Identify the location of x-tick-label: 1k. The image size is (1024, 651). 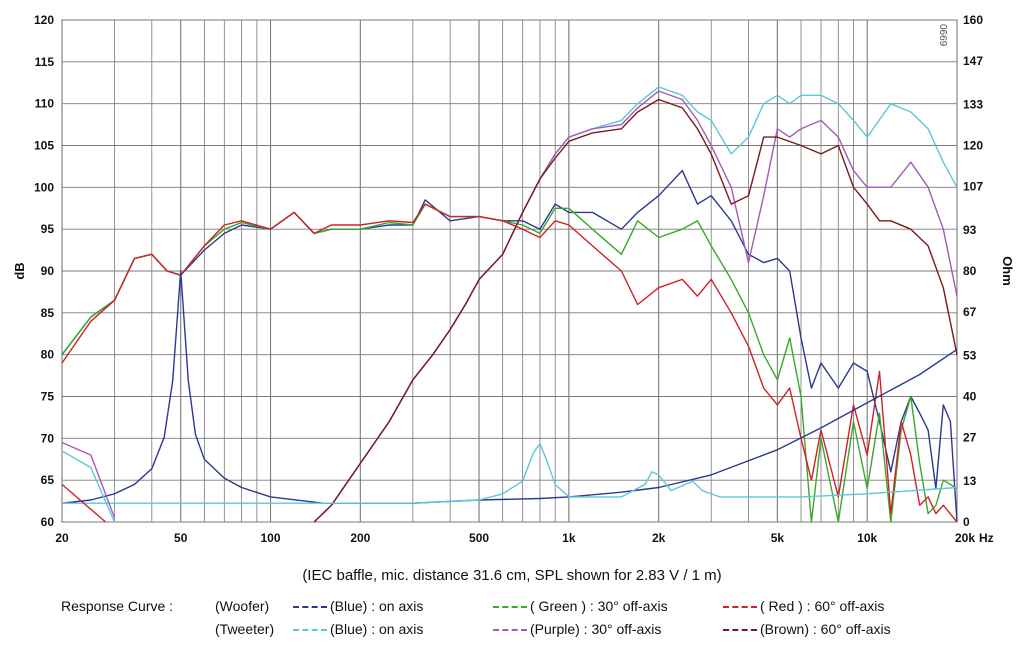
(569, 538).